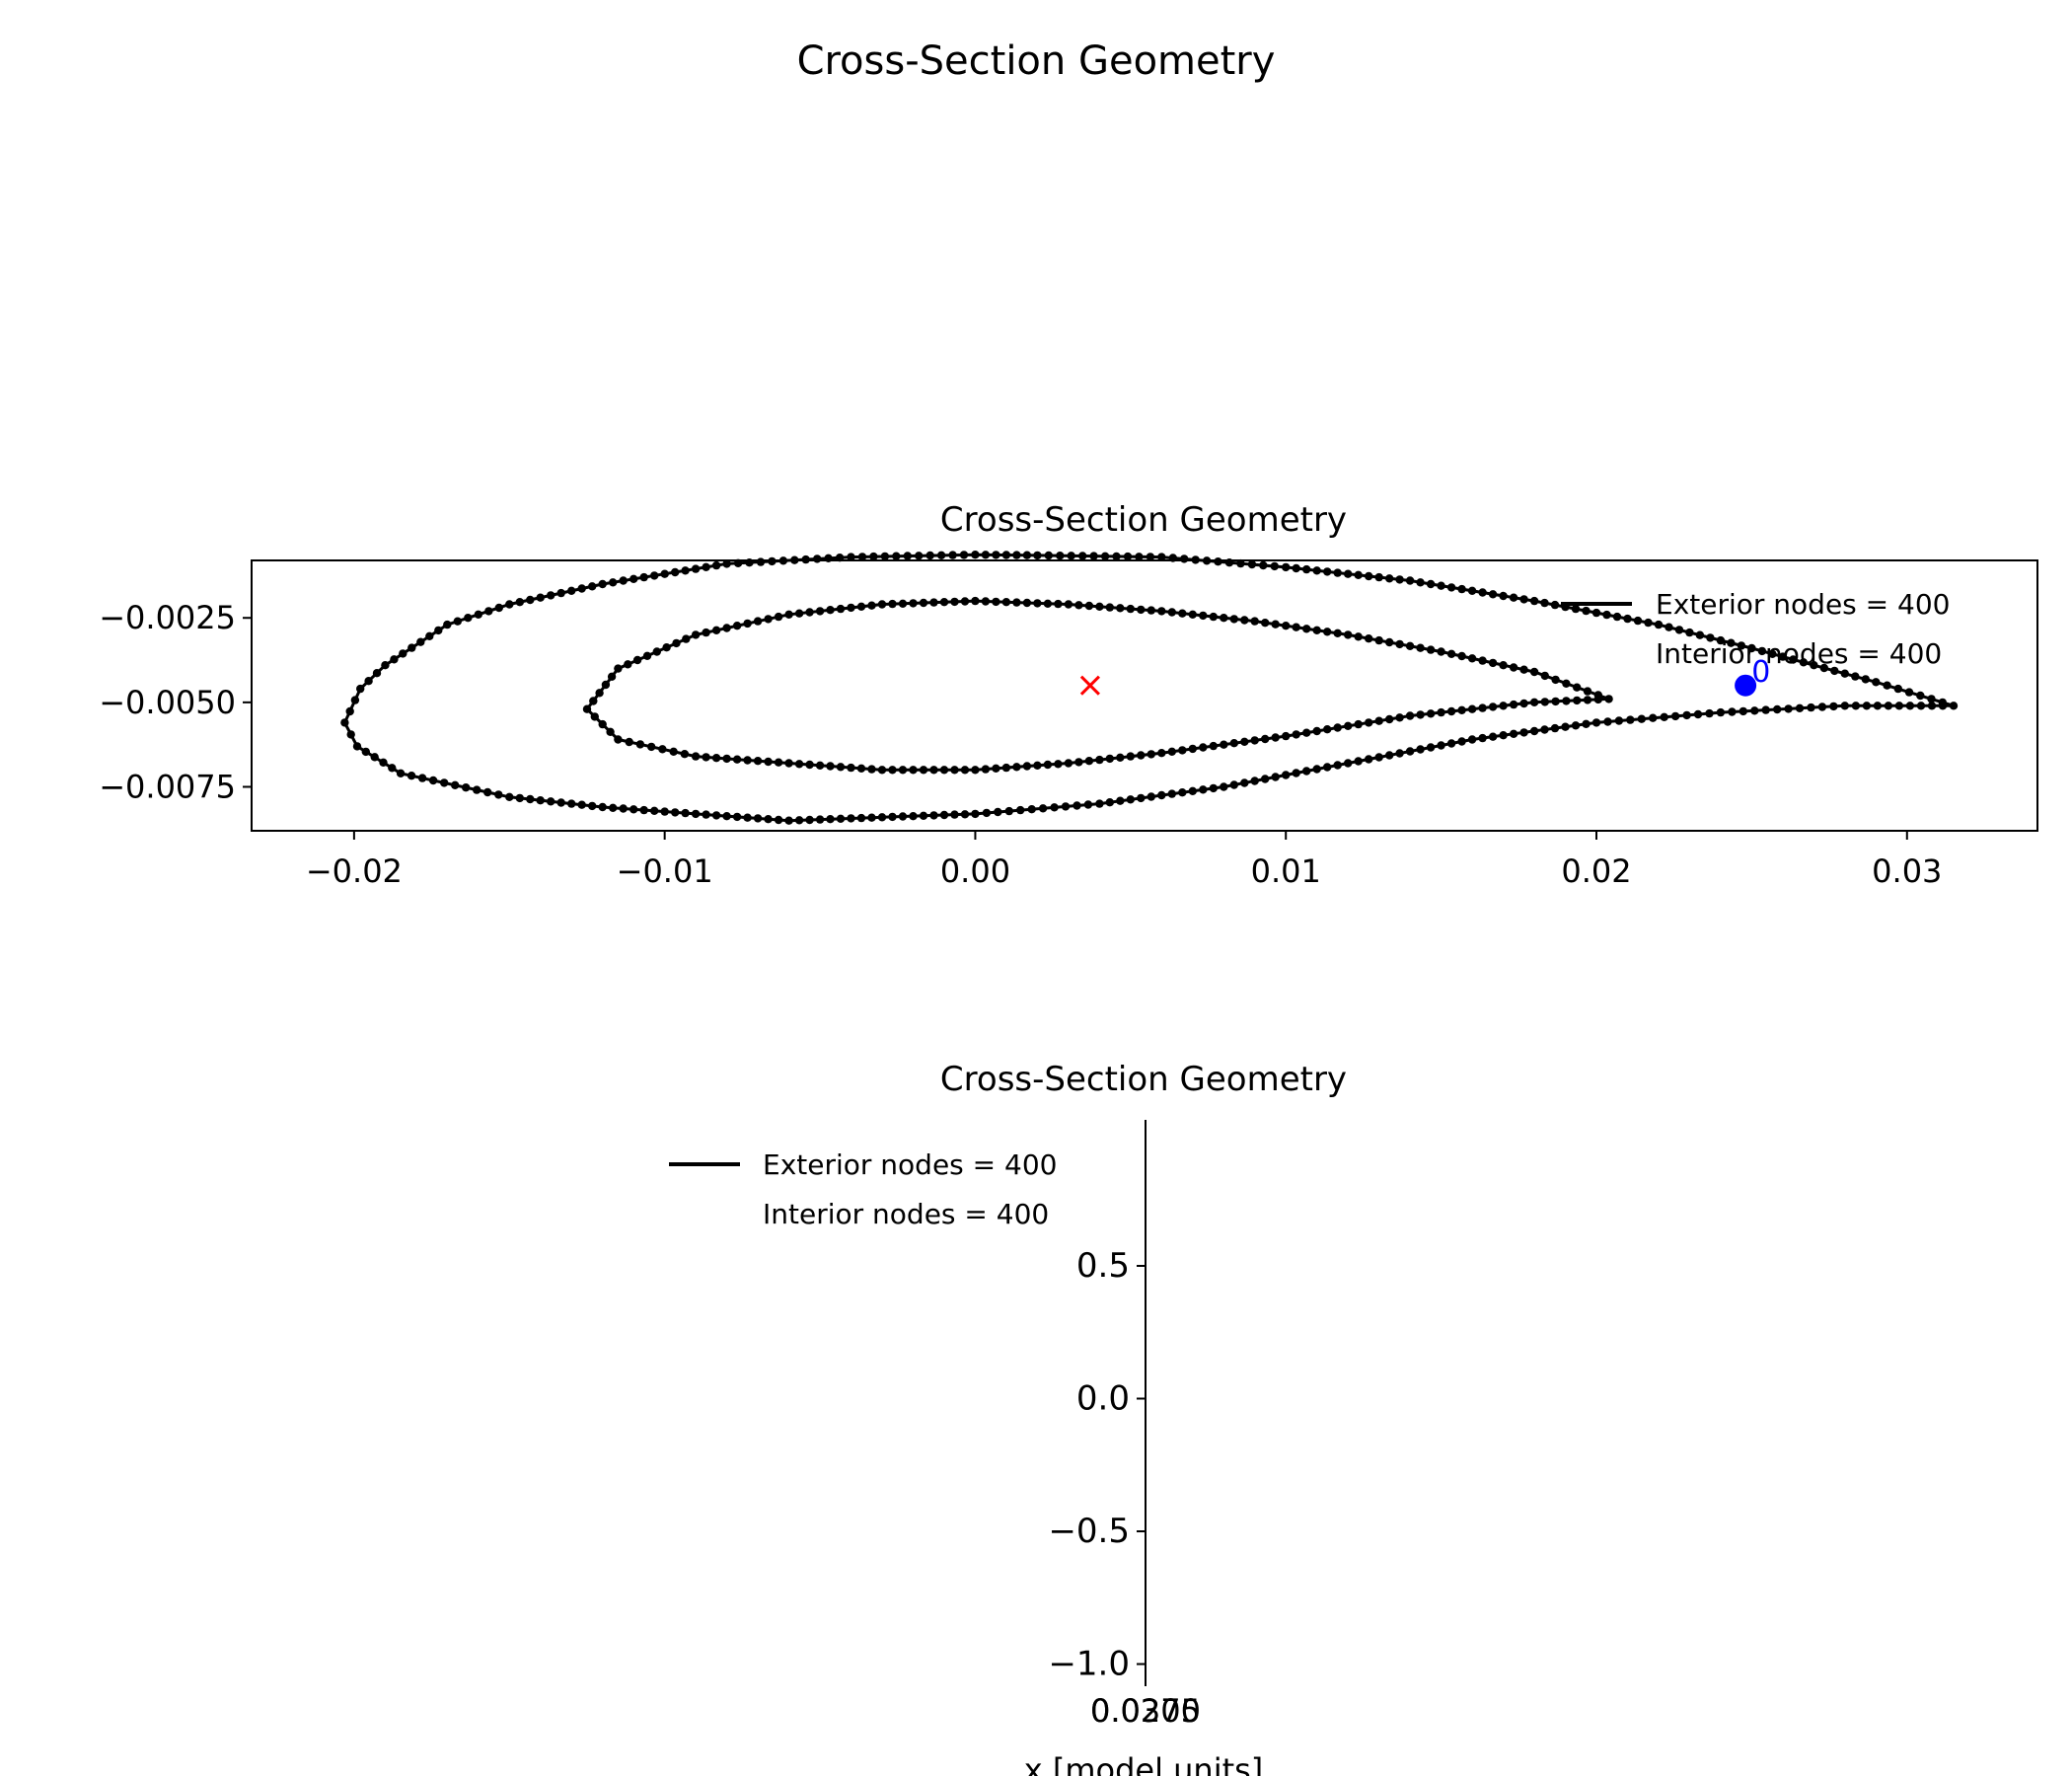 This screenshot has height=1776, width=2072. What do you see at coordinates (1143, 1079) in the screenshot?
I see `bottom-axes-title: Cross-Section Geometry` at bounding box center [1143, 1079].